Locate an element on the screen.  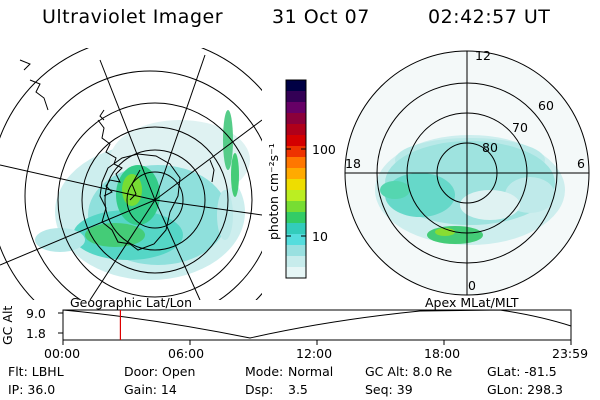
colorbar-unit-label: photon cm⁻²s⁻¹ is located at coordinates (273, 191).